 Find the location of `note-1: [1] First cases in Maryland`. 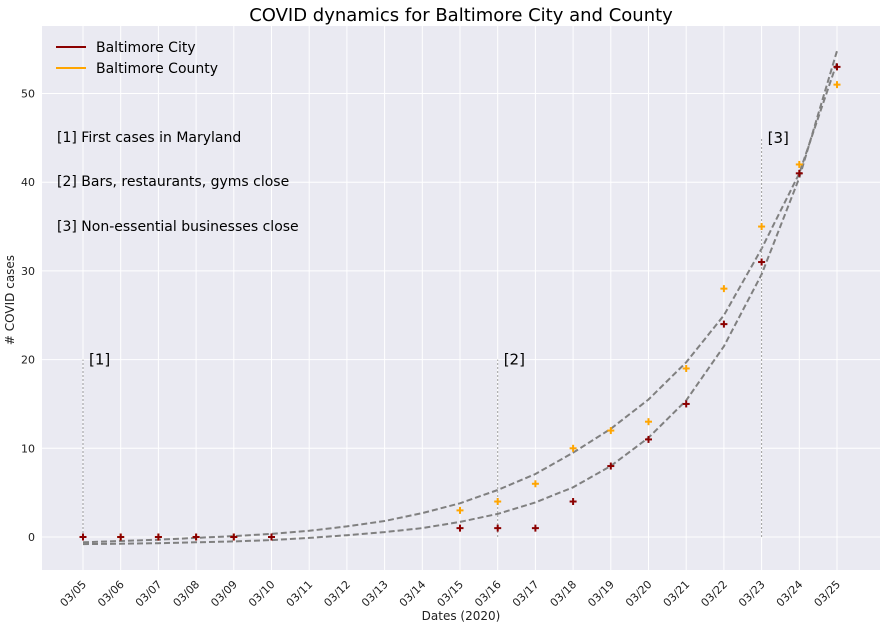

note-1: [1] First cases in Maryland is located at coordinates (149, 138).